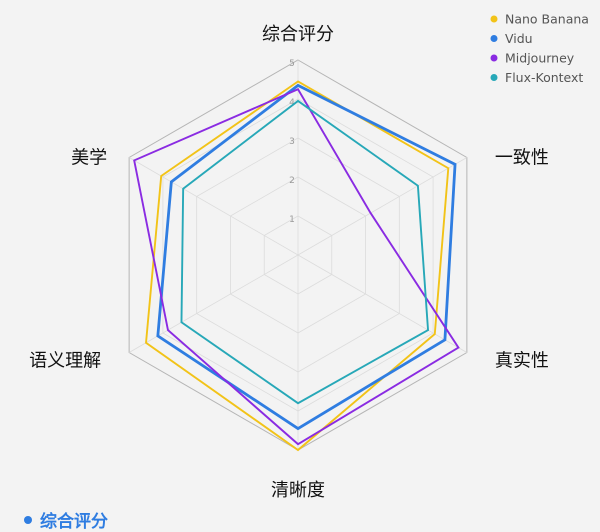  Describe the element at coordinates (544, 77) in the screenshot. I see `legend-label: Flux-Kontext` at that location.